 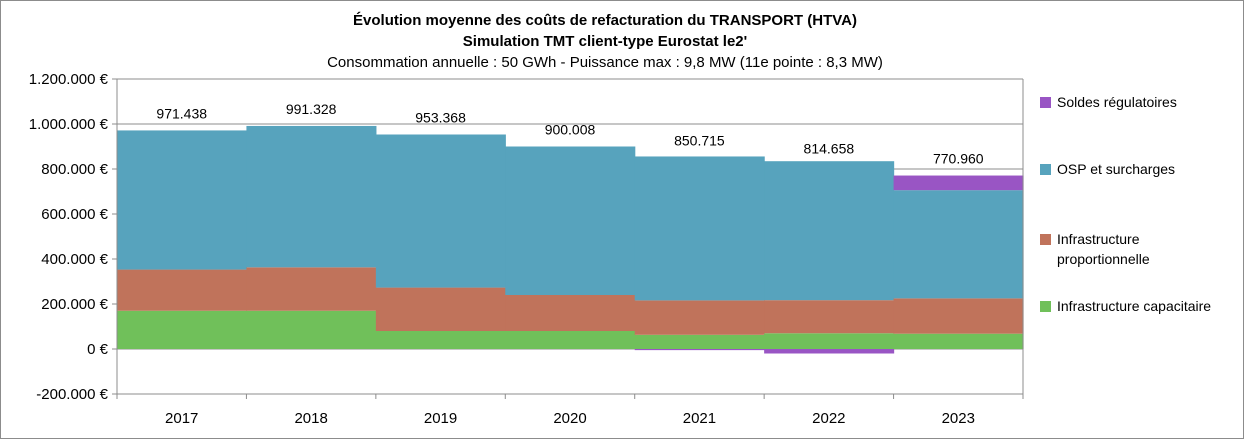 I want to click on total-data-label: 814.658, so click(x=829, y=149).